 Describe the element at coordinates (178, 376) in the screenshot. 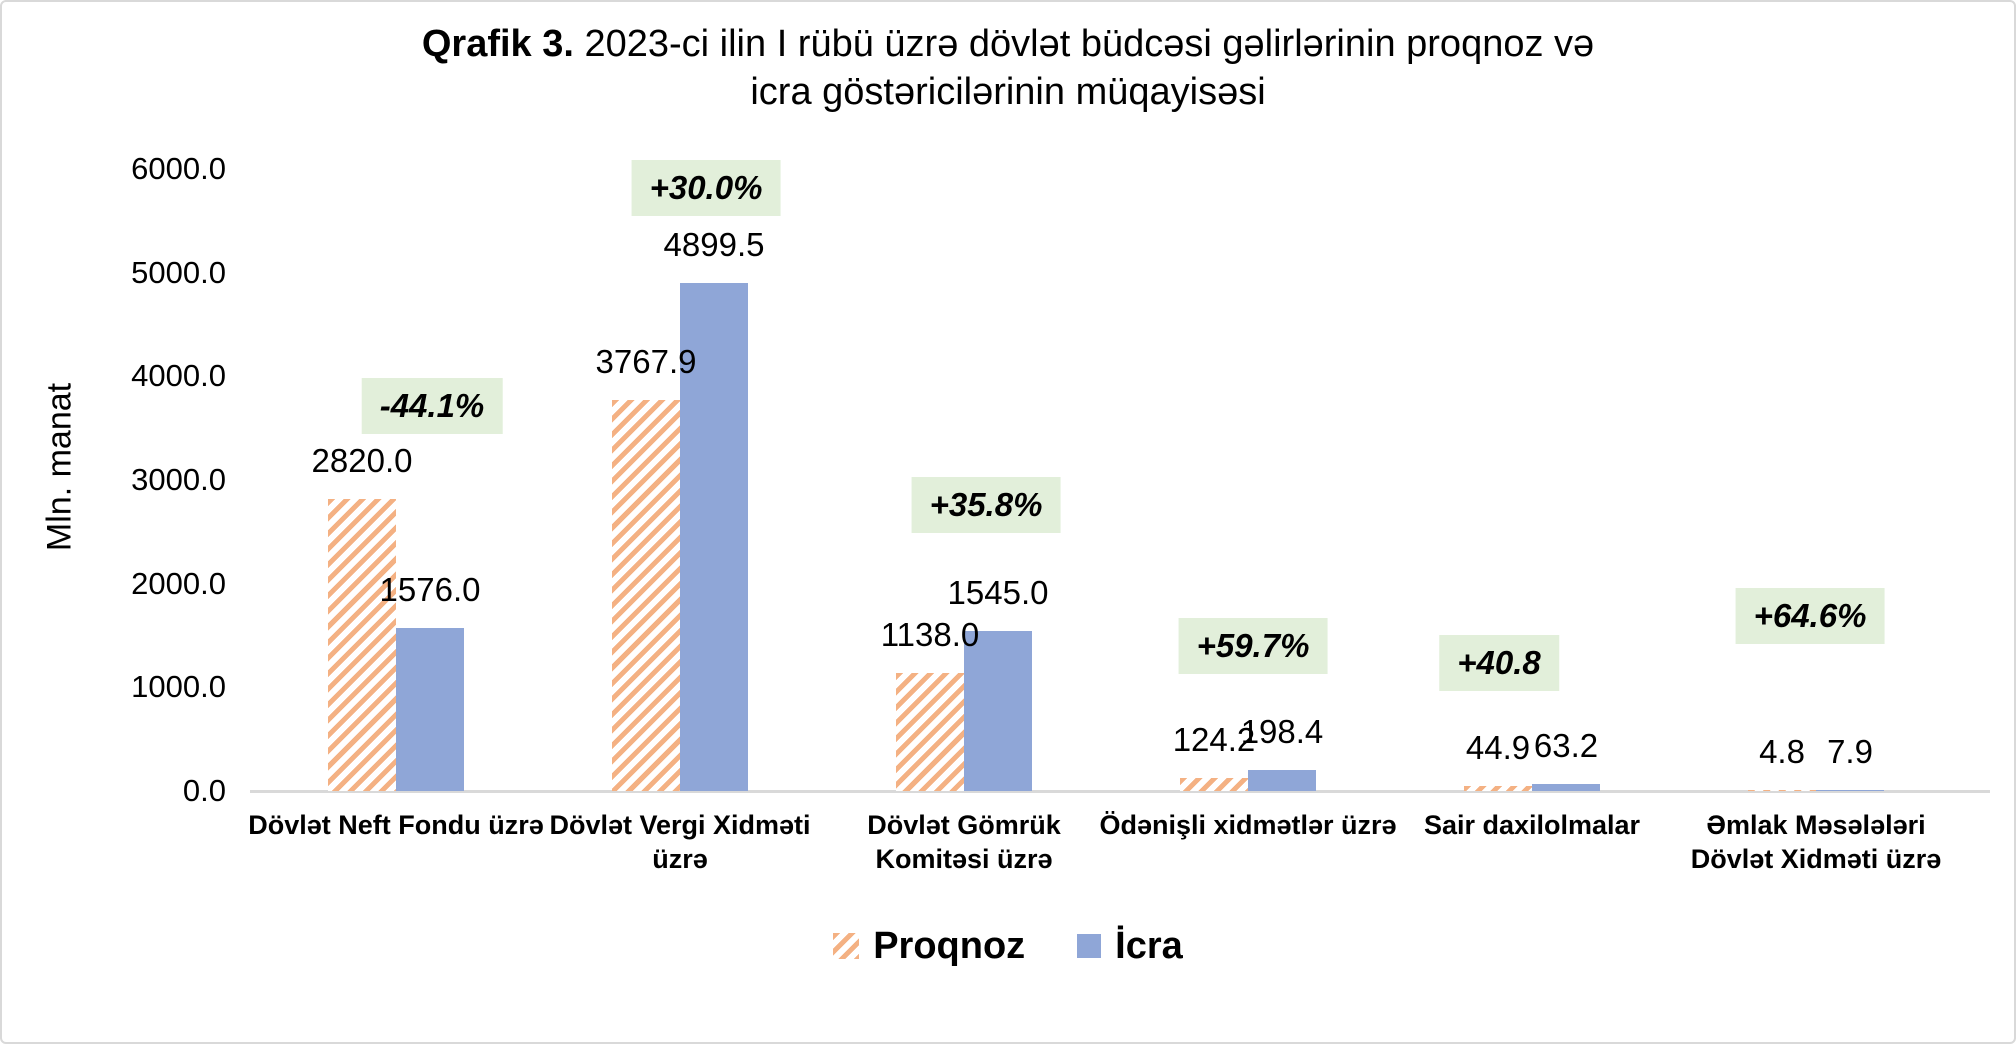

I see `y-tick-label: 4000.0` at that location.